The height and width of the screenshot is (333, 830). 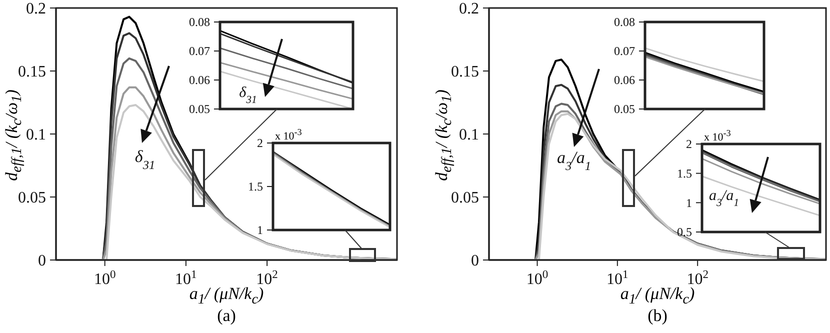 I want to click on text: (a), so click(x=226, y=316).